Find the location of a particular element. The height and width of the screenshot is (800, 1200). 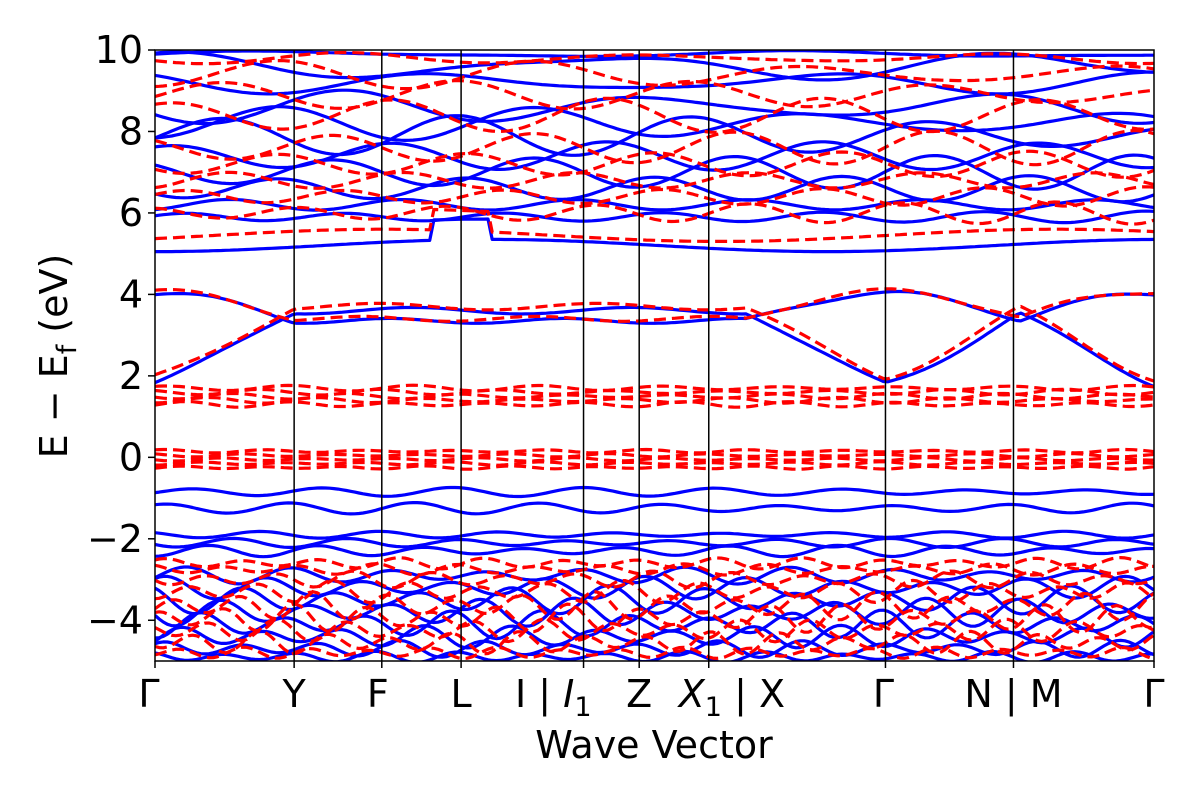

x-tick-label-i1-sub: 1 is located at coordinates (582, 707).